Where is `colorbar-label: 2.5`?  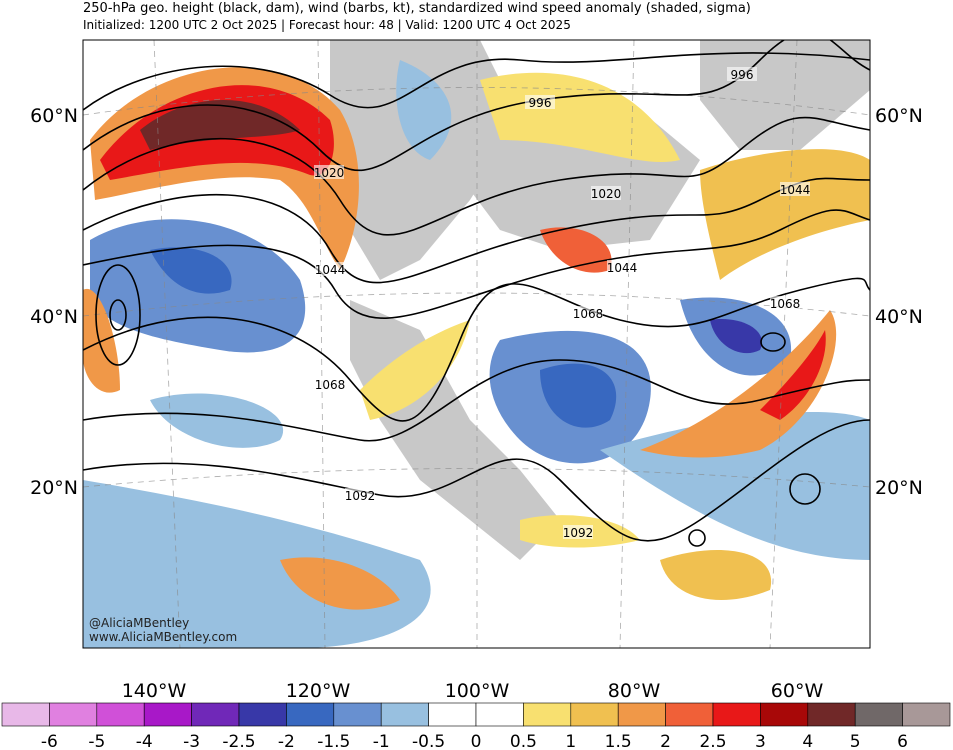
colorbar-label: 2.5 is located at coordinates (712, 741).